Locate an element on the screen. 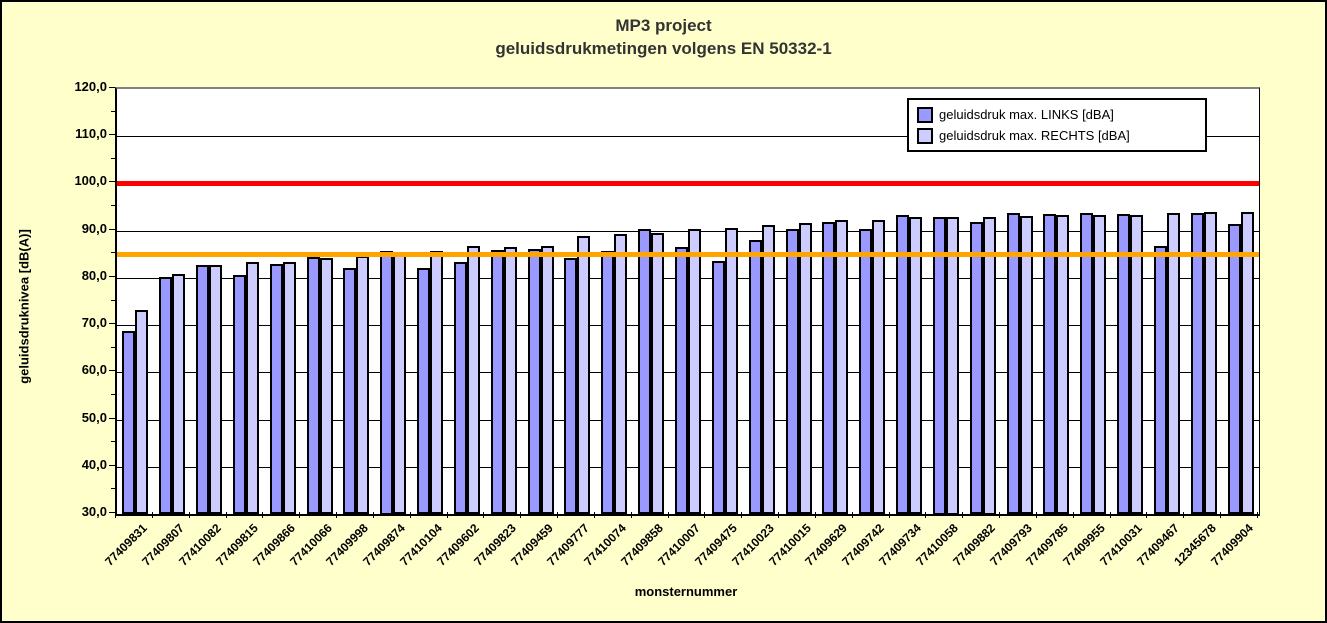  y-tick-label-30: 30,0 is located at coordinates (94, 511).